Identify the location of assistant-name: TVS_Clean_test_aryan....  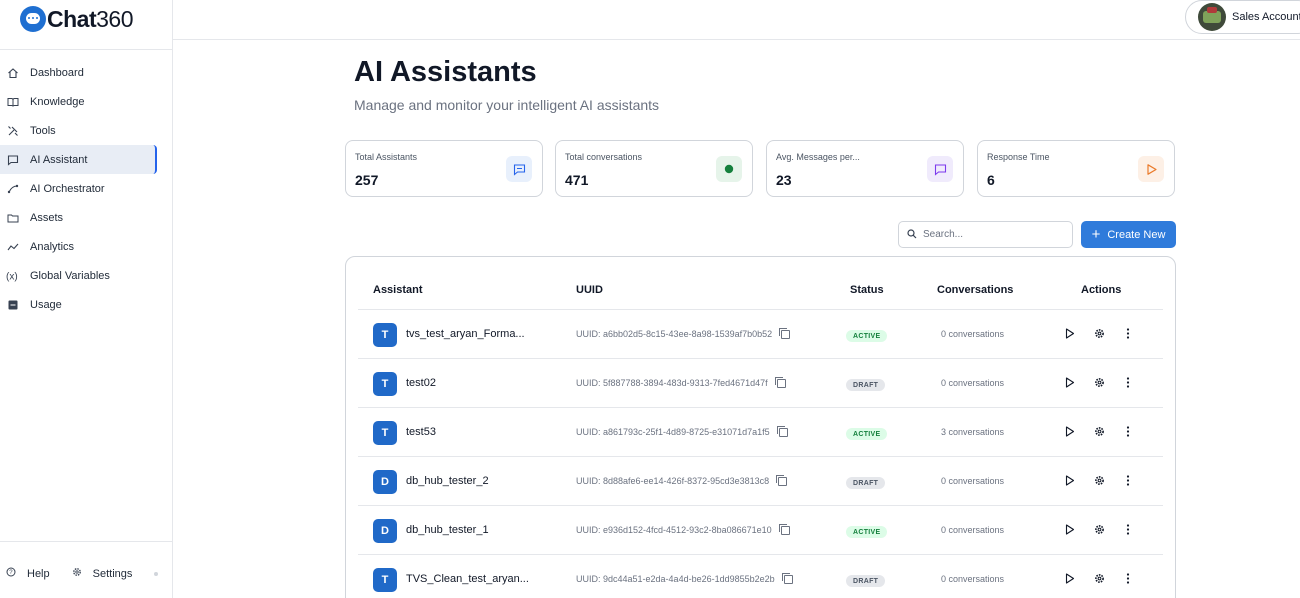
(467, 579).